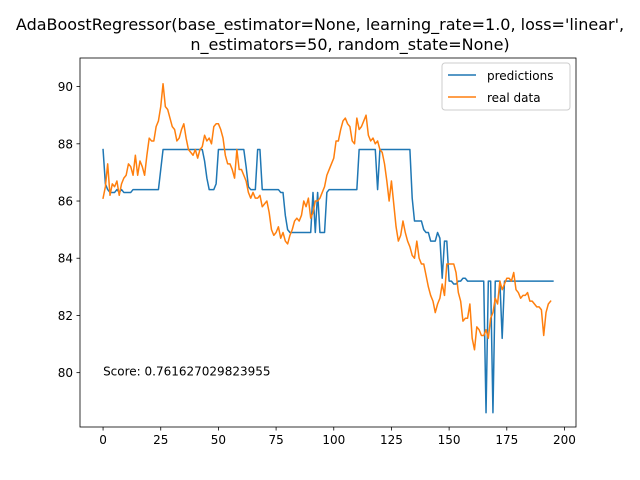  Describe the element at coordinates (65, 259) in the screenshot. I see `y-tick-label: 84` at that location.